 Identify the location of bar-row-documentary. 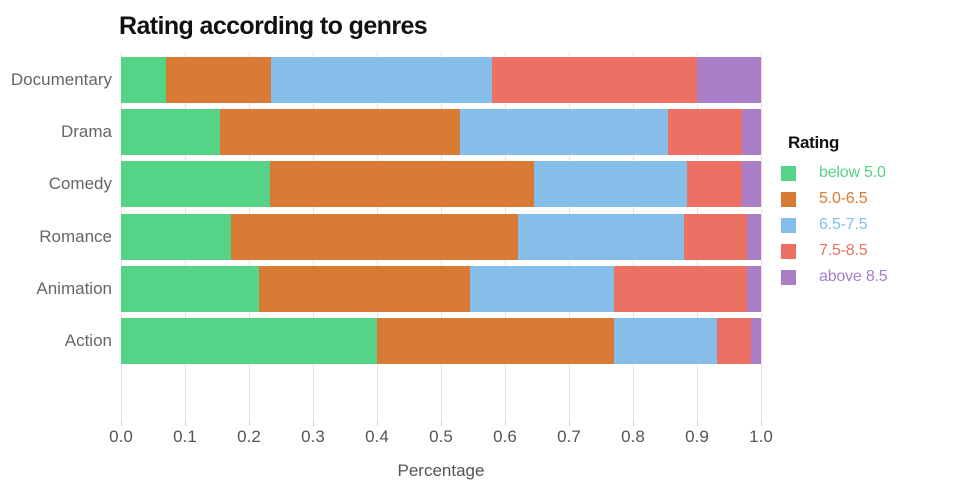
(441, 80).